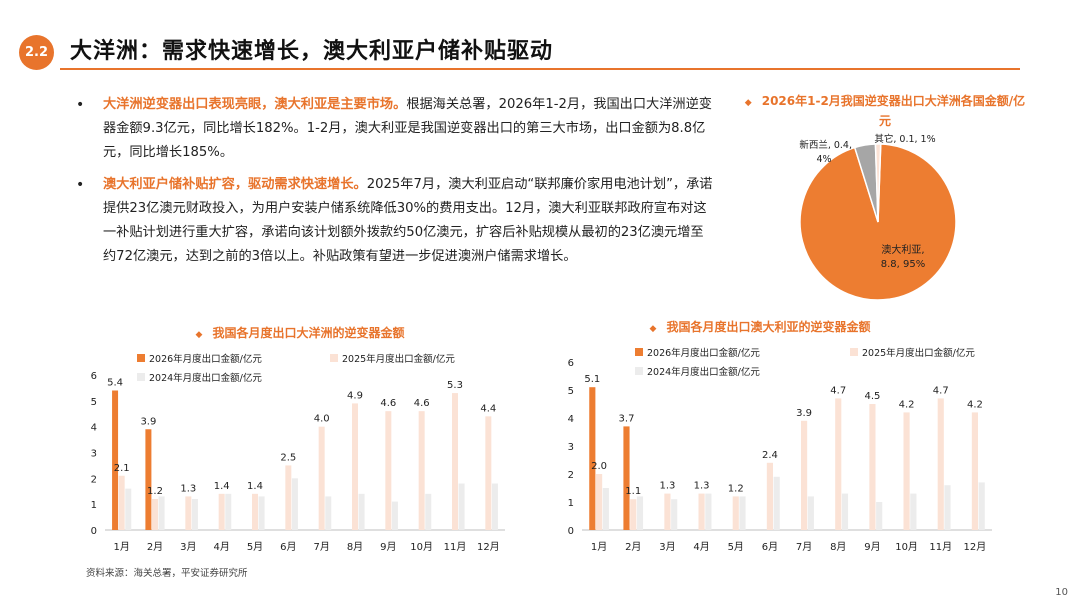 This screenshot has width=1080, height=608. Describe the element at coordinates (455, 385) in the screenshot. I see `data-label: 5.3` at that location.